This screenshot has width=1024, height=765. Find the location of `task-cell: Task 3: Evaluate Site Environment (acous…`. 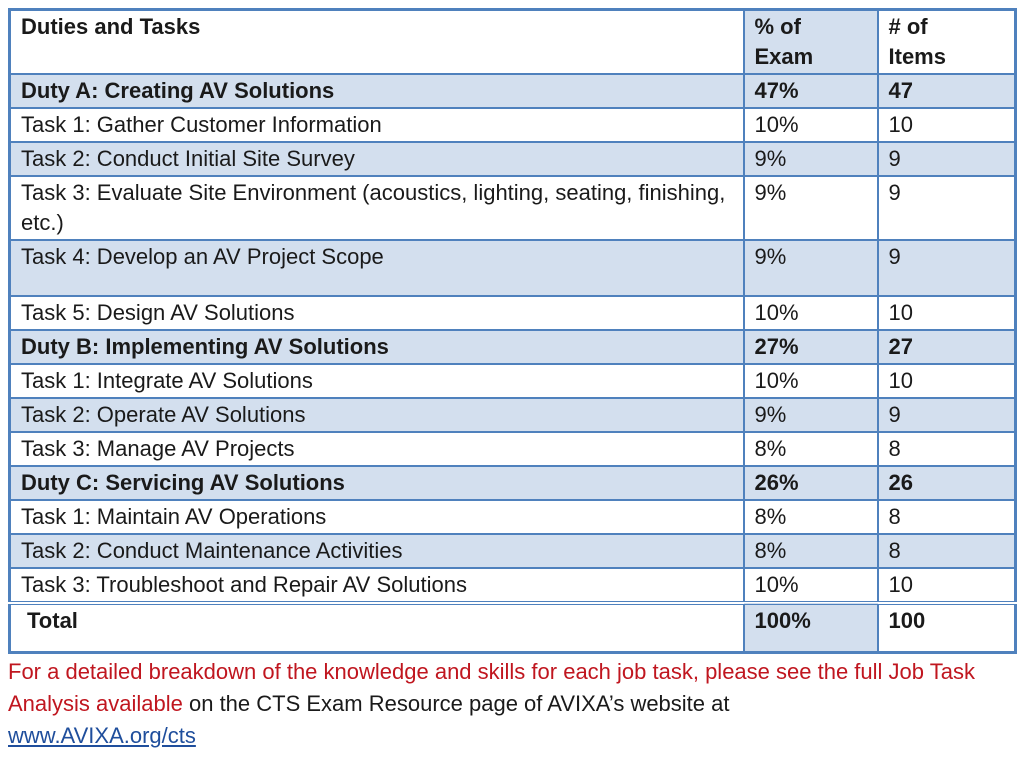

task-cell: Task 3: Evaluate Site Environment (acous… is located at coordinates (376, 208).